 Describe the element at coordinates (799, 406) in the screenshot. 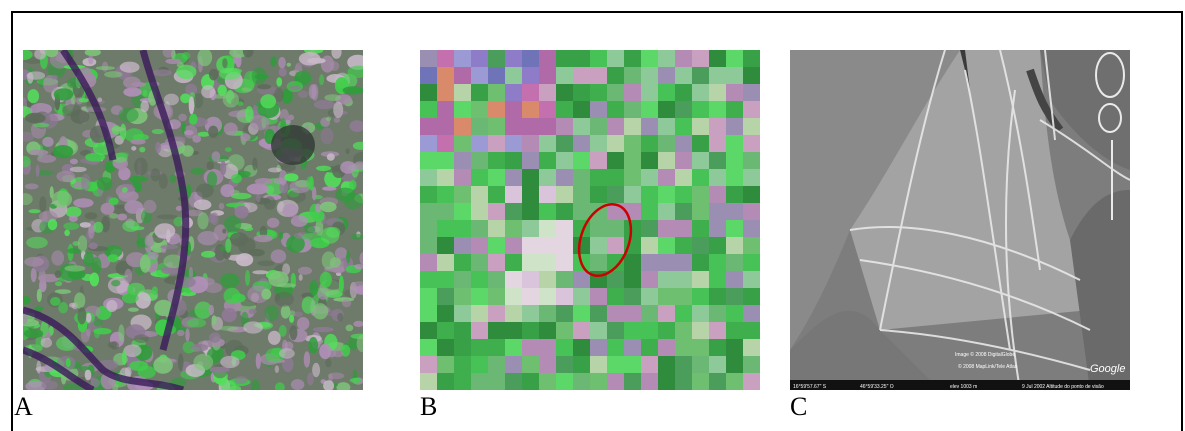

I see `panel-label-c: C` at that location.